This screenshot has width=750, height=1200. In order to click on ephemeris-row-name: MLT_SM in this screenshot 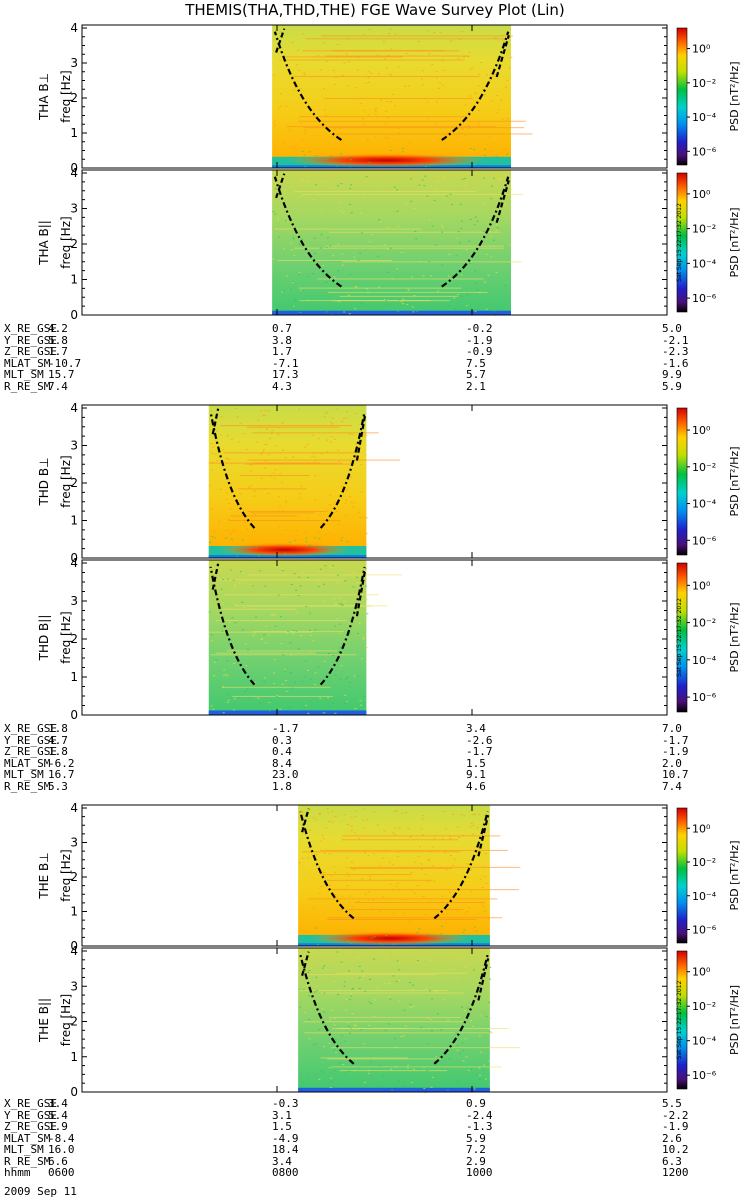, I will do `click(24, 1149)`.